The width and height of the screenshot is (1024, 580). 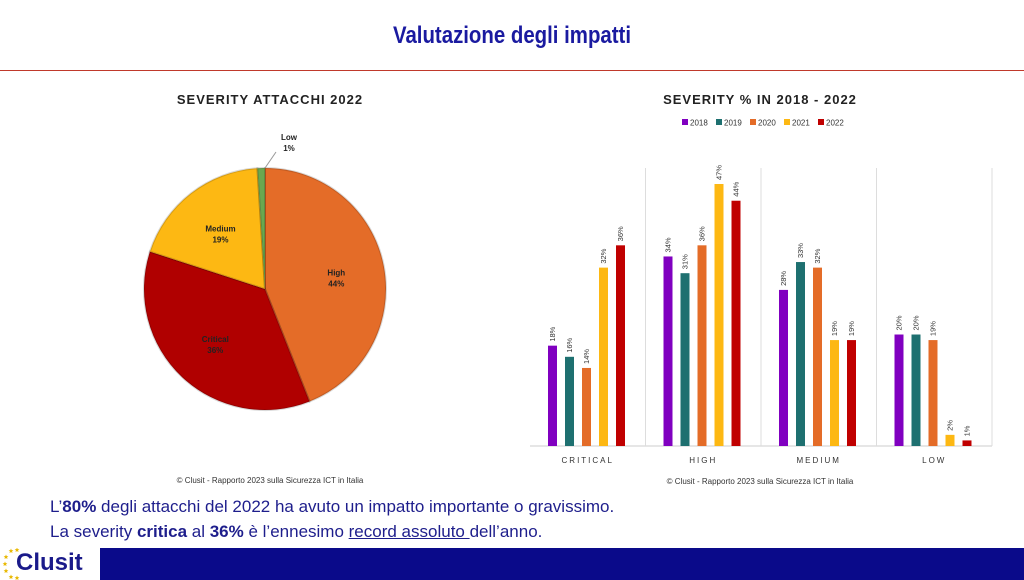 What do you see at coordinates (586, 406) in the screenshot?
I see `bar-critical-2020` at bounding box center [586, 406].